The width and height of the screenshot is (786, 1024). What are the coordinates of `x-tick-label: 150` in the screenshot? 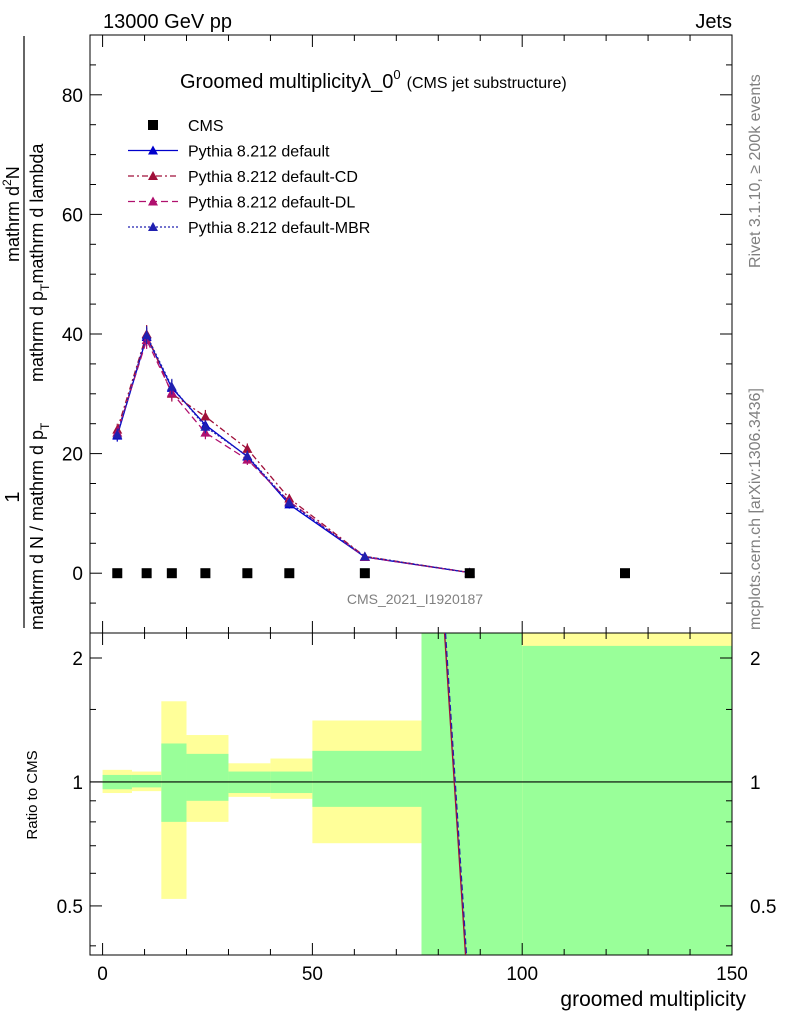 It's located at (732, 974).